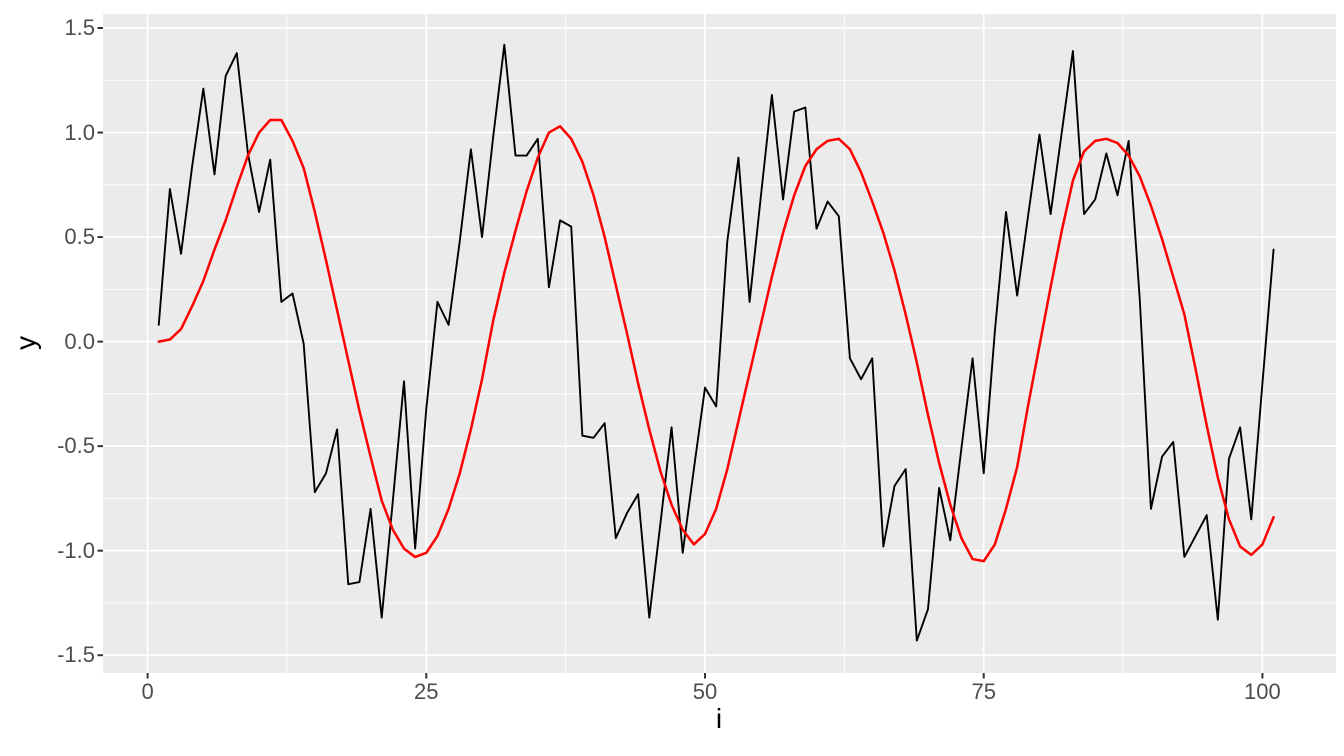 The image size is (1344, 756). What do you see at coordinates (147, 691) in the screenshot?
I see `x-tick-label: 0` at bounding box center [147, 691].